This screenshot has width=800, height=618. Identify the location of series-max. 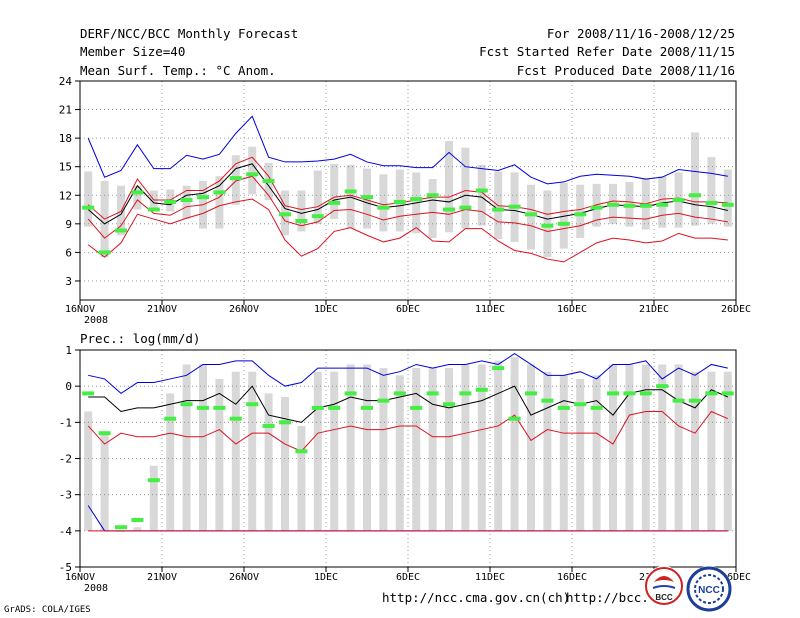
(408, 374).